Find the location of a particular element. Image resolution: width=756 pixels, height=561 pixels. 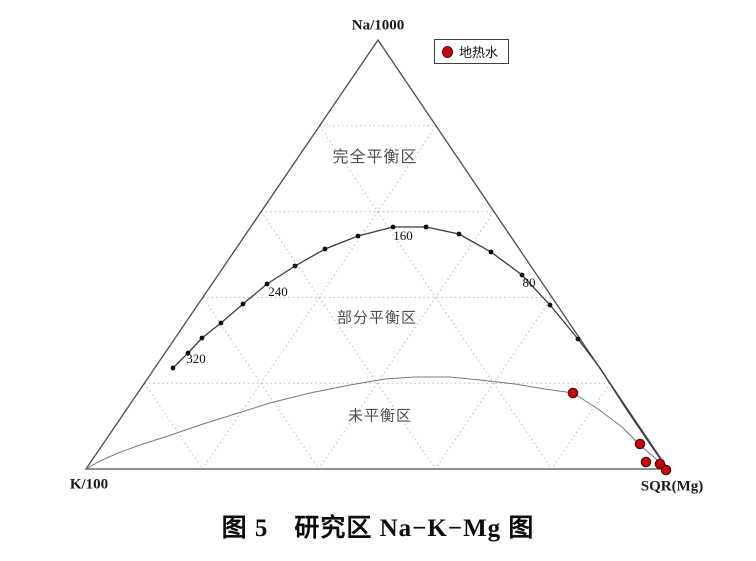

legend: 地热水 is located at coordinates (471, 51).